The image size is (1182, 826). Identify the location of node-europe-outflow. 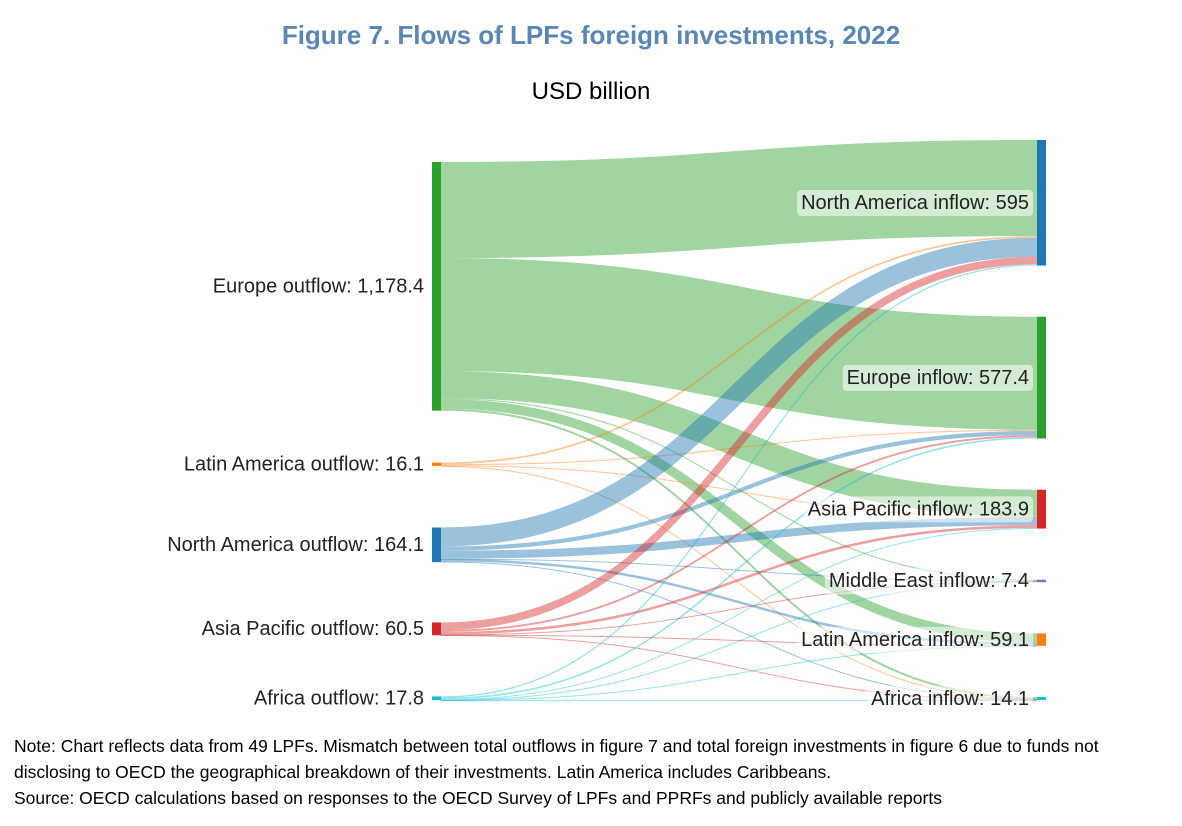
(436, 286).